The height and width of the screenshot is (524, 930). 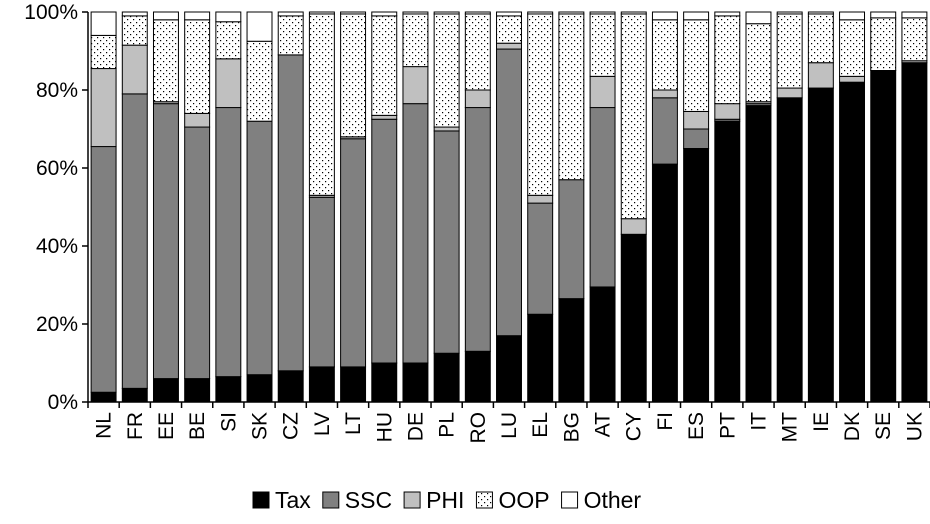 I want to click on bar-segment-el-oop, so click(x=540, y=104).